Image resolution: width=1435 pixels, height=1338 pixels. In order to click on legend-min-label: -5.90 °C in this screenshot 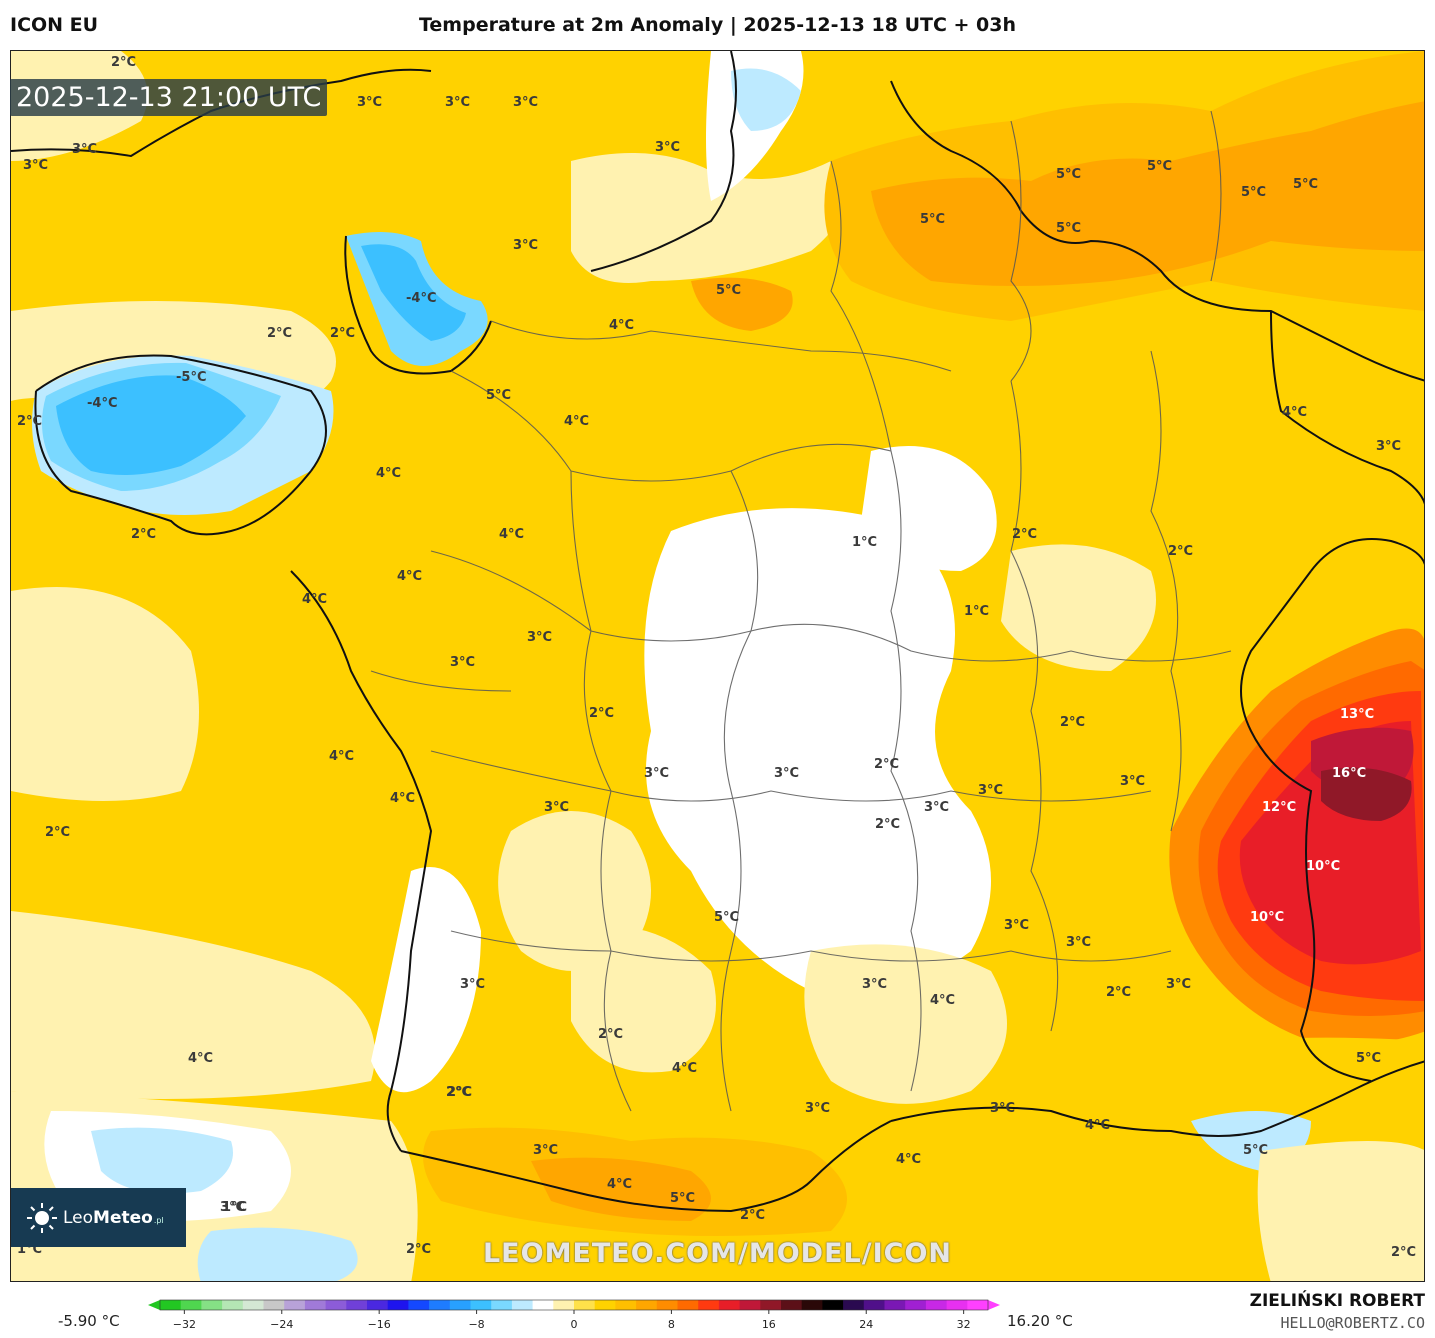, I will do `click(89, 1321)`.